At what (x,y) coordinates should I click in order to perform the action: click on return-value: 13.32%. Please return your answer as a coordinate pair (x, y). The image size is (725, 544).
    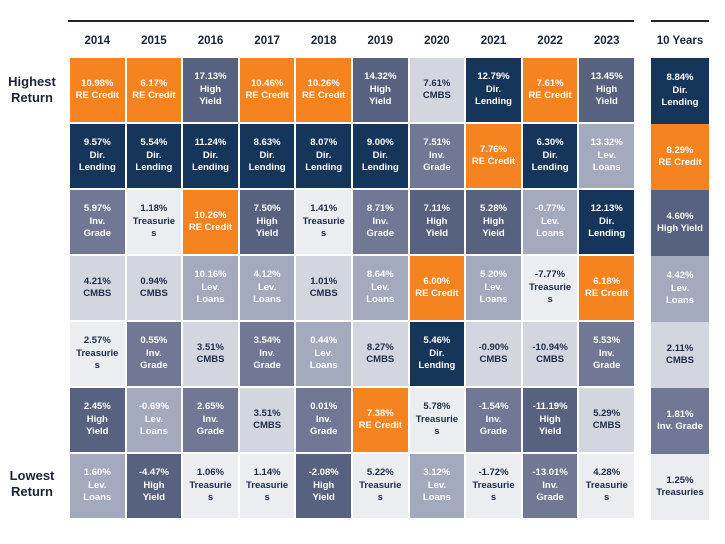
    Looking at the image, I should click on (606, 143).